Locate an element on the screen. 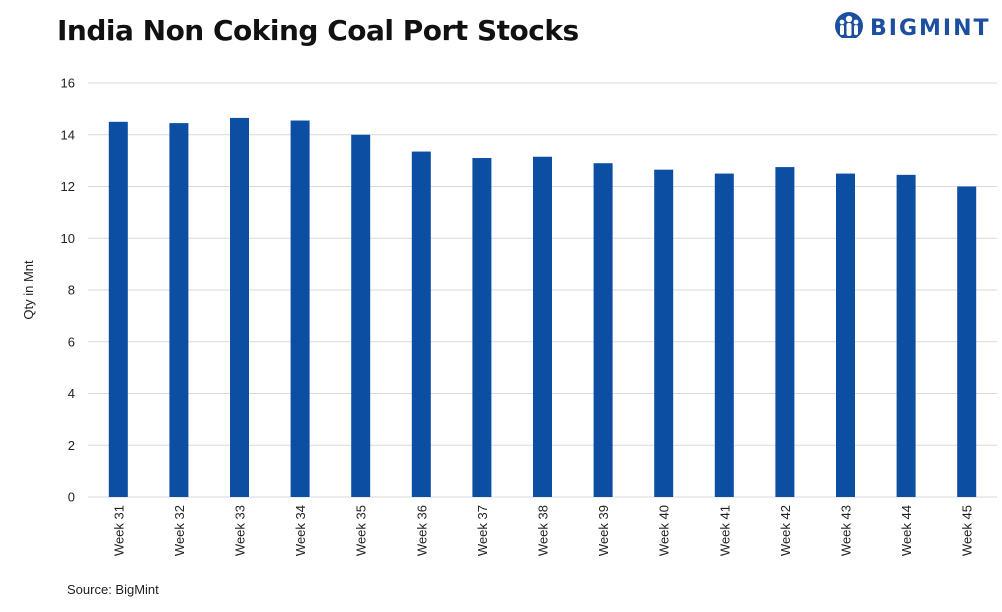  y-tick-label: 14 is located at coordinates (68, 134).